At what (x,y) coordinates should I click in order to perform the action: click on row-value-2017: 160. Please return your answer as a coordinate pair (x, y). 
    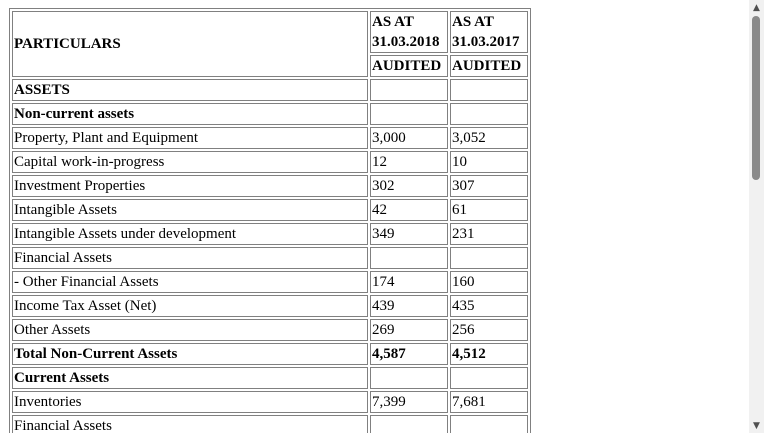
    Looking at the image, I should click on (489, 282).